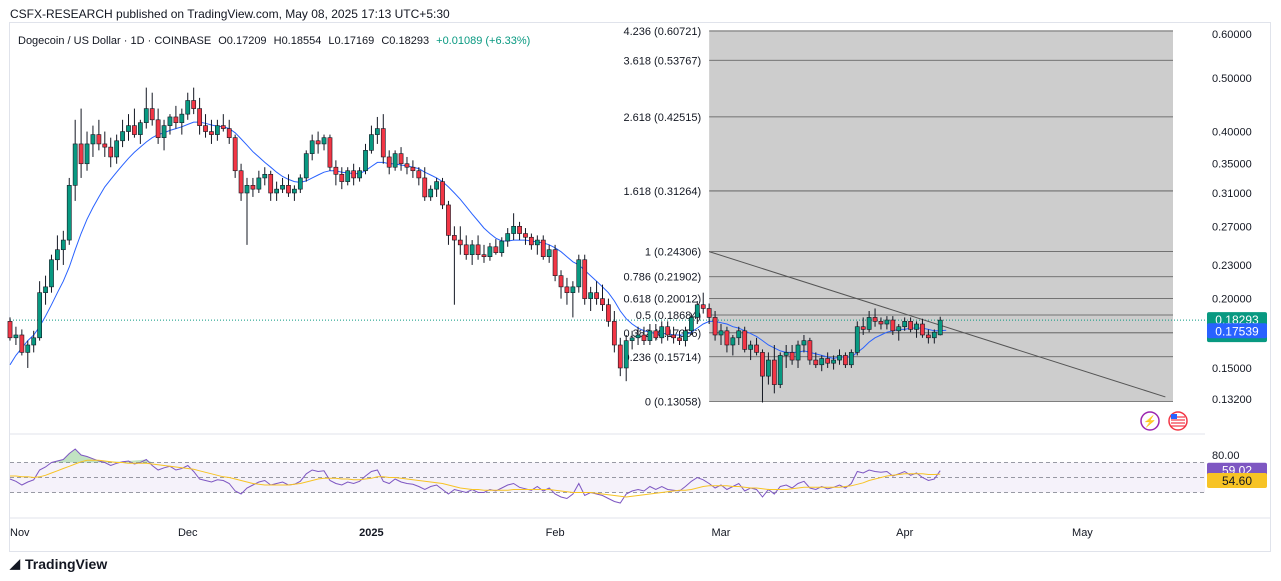  I want to click on tradingview-footer: ◢ TradingView, so click(58, 564).